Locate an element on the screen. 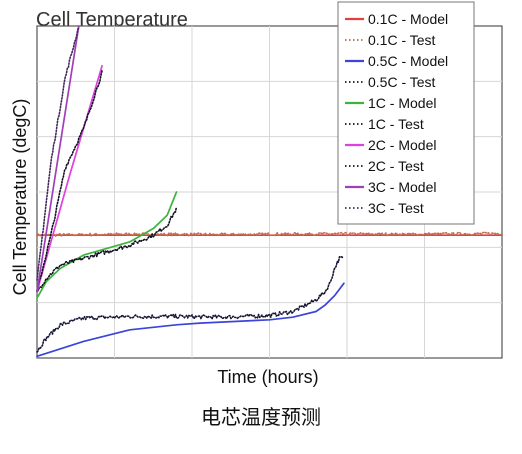  legend-item-1c-model: 1C - Model is located at coordinates (390, 103).